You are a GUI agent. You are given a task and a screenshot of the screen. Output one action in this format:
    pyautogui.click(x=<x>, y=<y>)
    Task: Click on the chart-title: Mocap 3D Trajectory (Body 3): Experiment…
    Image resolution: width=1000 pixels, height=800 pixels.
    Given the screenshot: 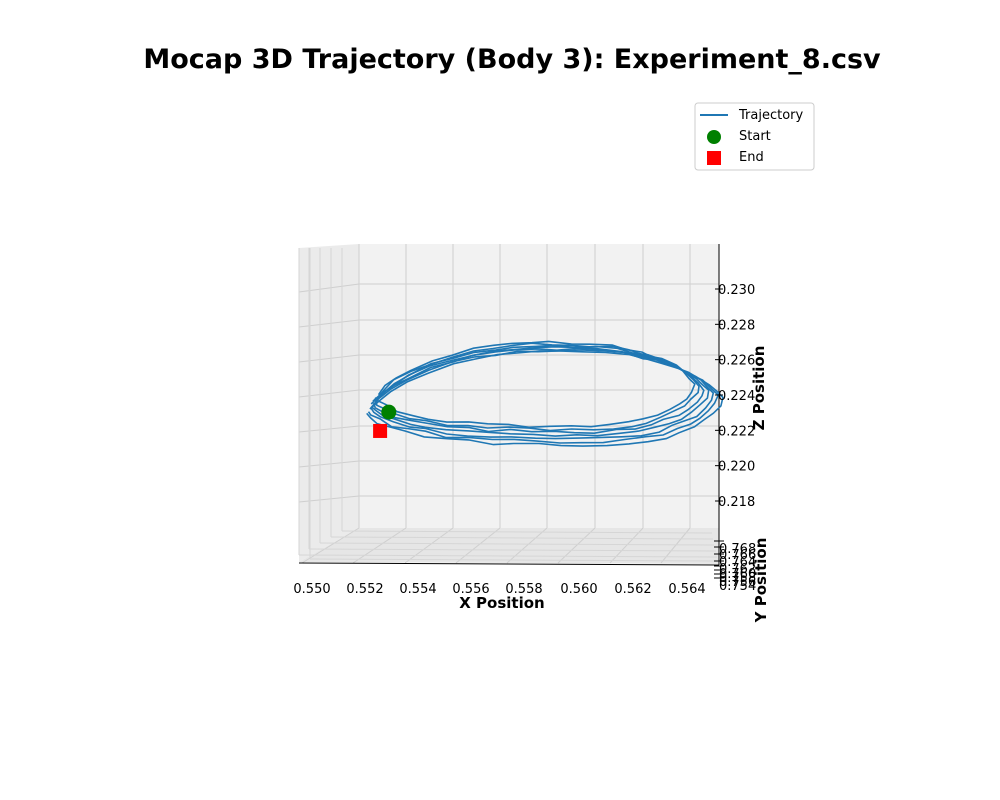 What is the action you would take?
    pyautogui.click(x=512, y=59)
    